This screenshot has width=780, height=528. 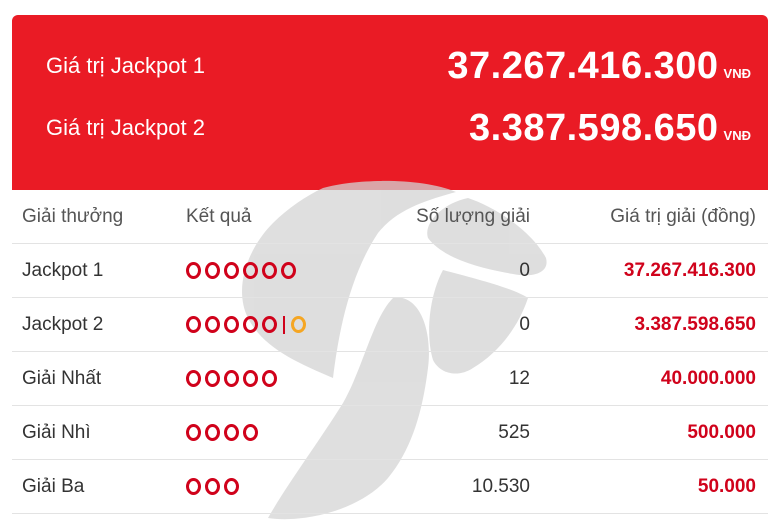 What do you see at coordinates (390, 379) in the screenshot?
I see `table-row: Giải Nhất 12 40.000.000` at bounding box center [390, 379].